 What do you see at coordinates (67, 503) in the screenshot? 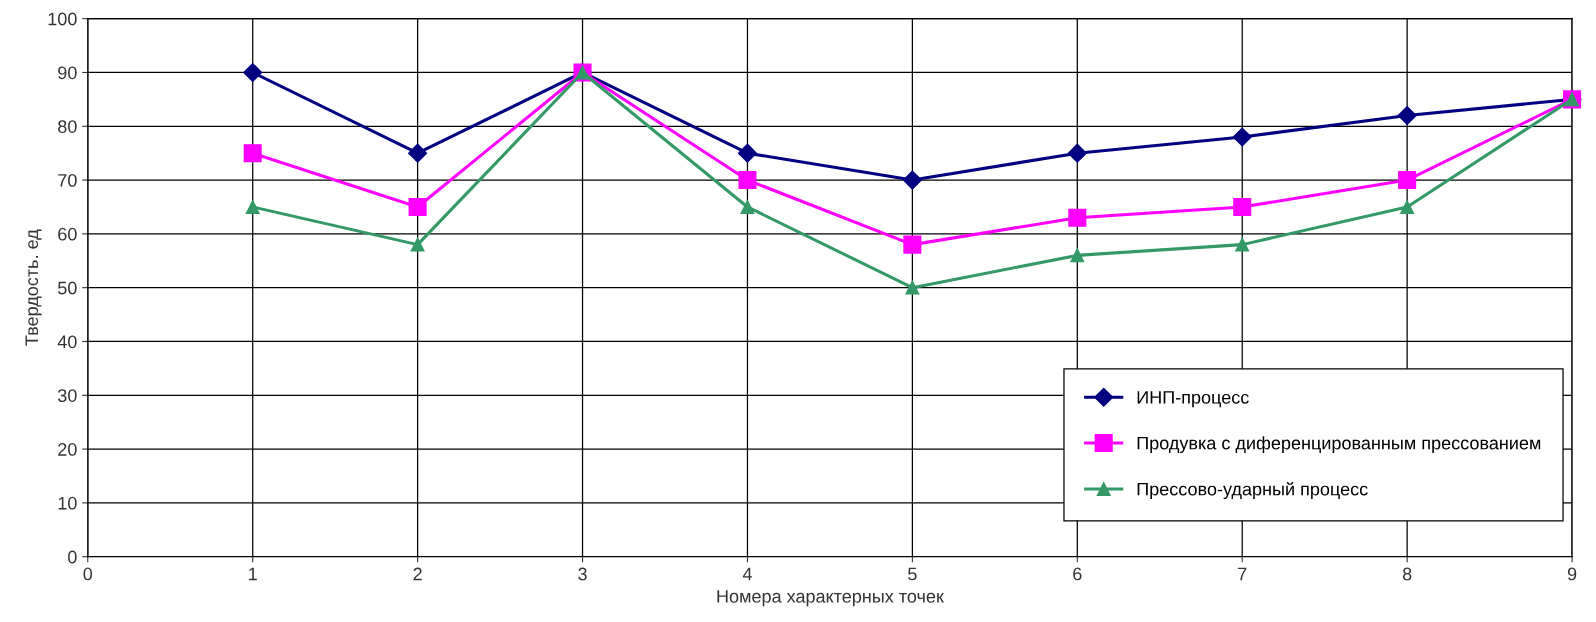
I see `y-tick-label: 10` at bounding box center [67, 503].